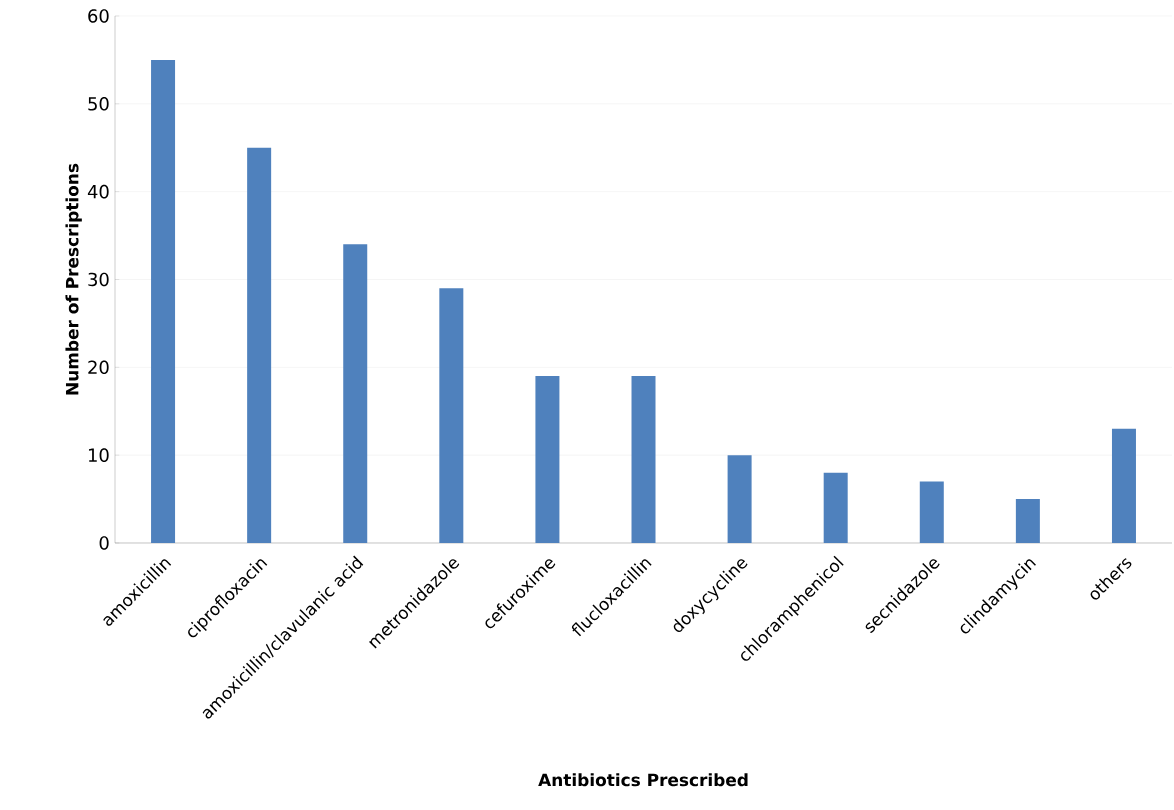  What do you see at coordinates (98, 16) in the screenshot?
I see `y-tick-label: 60` at bounding box center [98, 16].